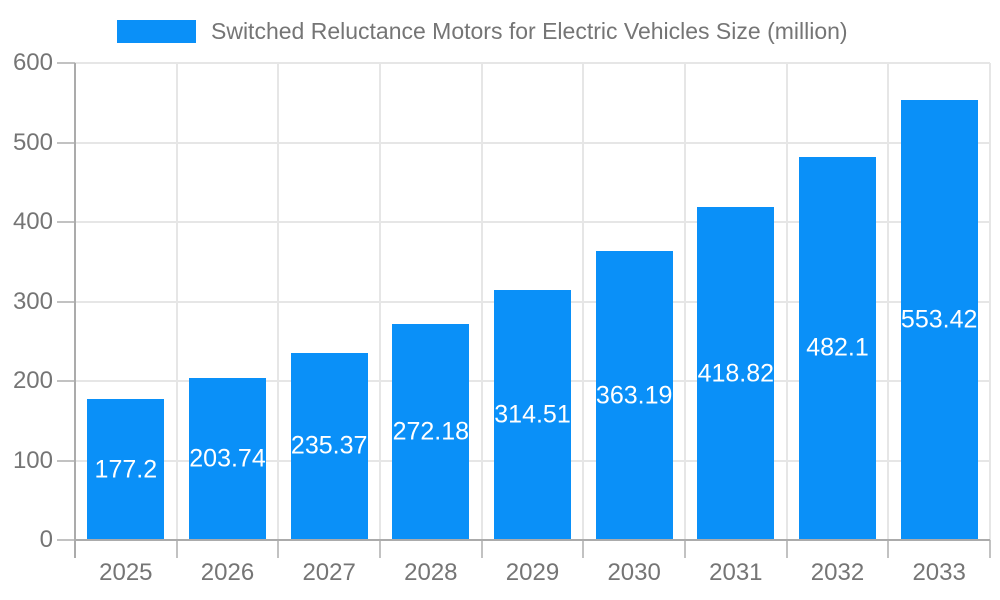 The width and height of the screenshot is (1000, 600). What do you see at coordinates (46, 539) in the screenshot?
I see `y-tick-label: 0` at bounding box center [46, 539].